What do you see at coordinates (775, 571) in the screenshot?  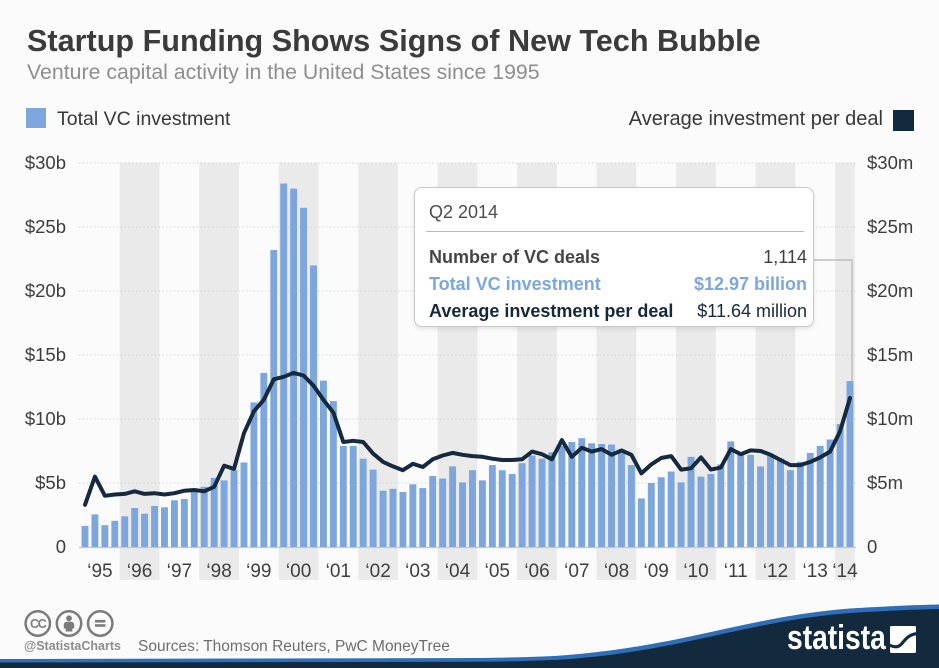 I see `svg-text: ‘12` at bounding box center [775, 571].